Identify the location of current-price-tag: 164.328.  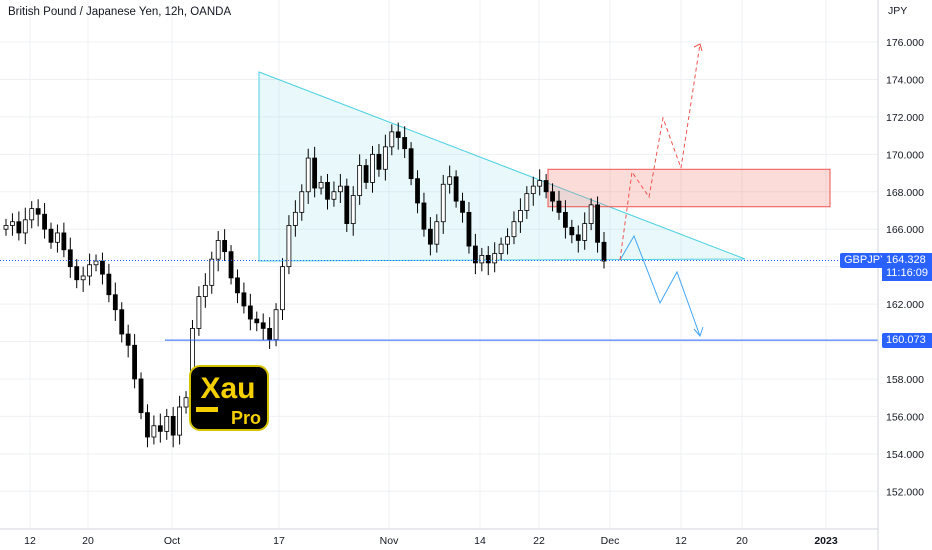
(907, 260).